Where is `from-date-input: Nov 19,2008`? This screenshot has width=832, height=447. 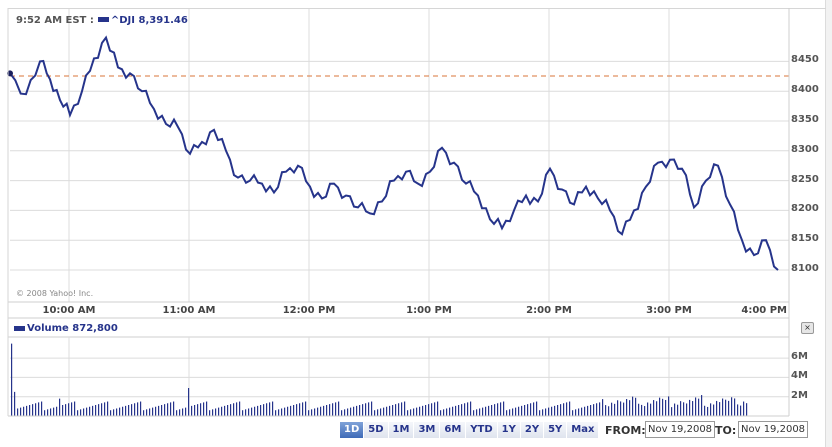 from-date-input: Nov 19,2008 is located at coordinates (680, 429).